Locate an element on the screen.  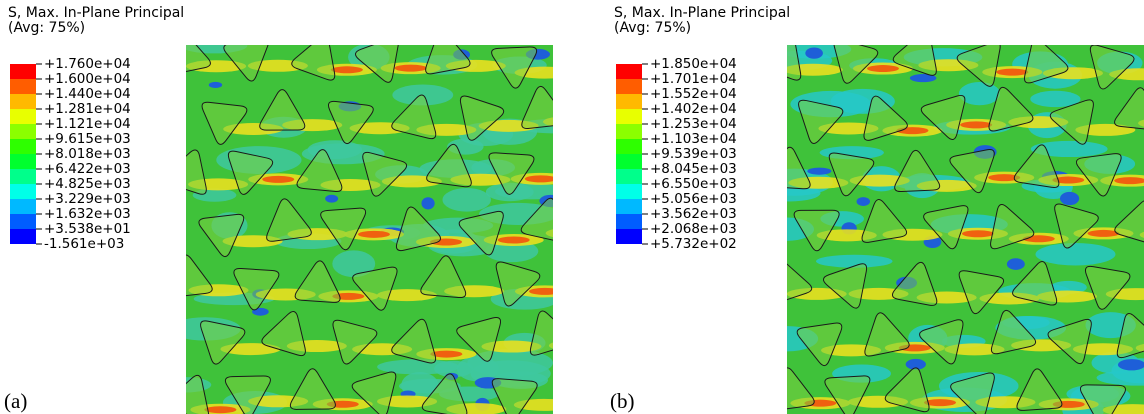
legend-label: +3.229e+03 is located at coordinates (87, 199).